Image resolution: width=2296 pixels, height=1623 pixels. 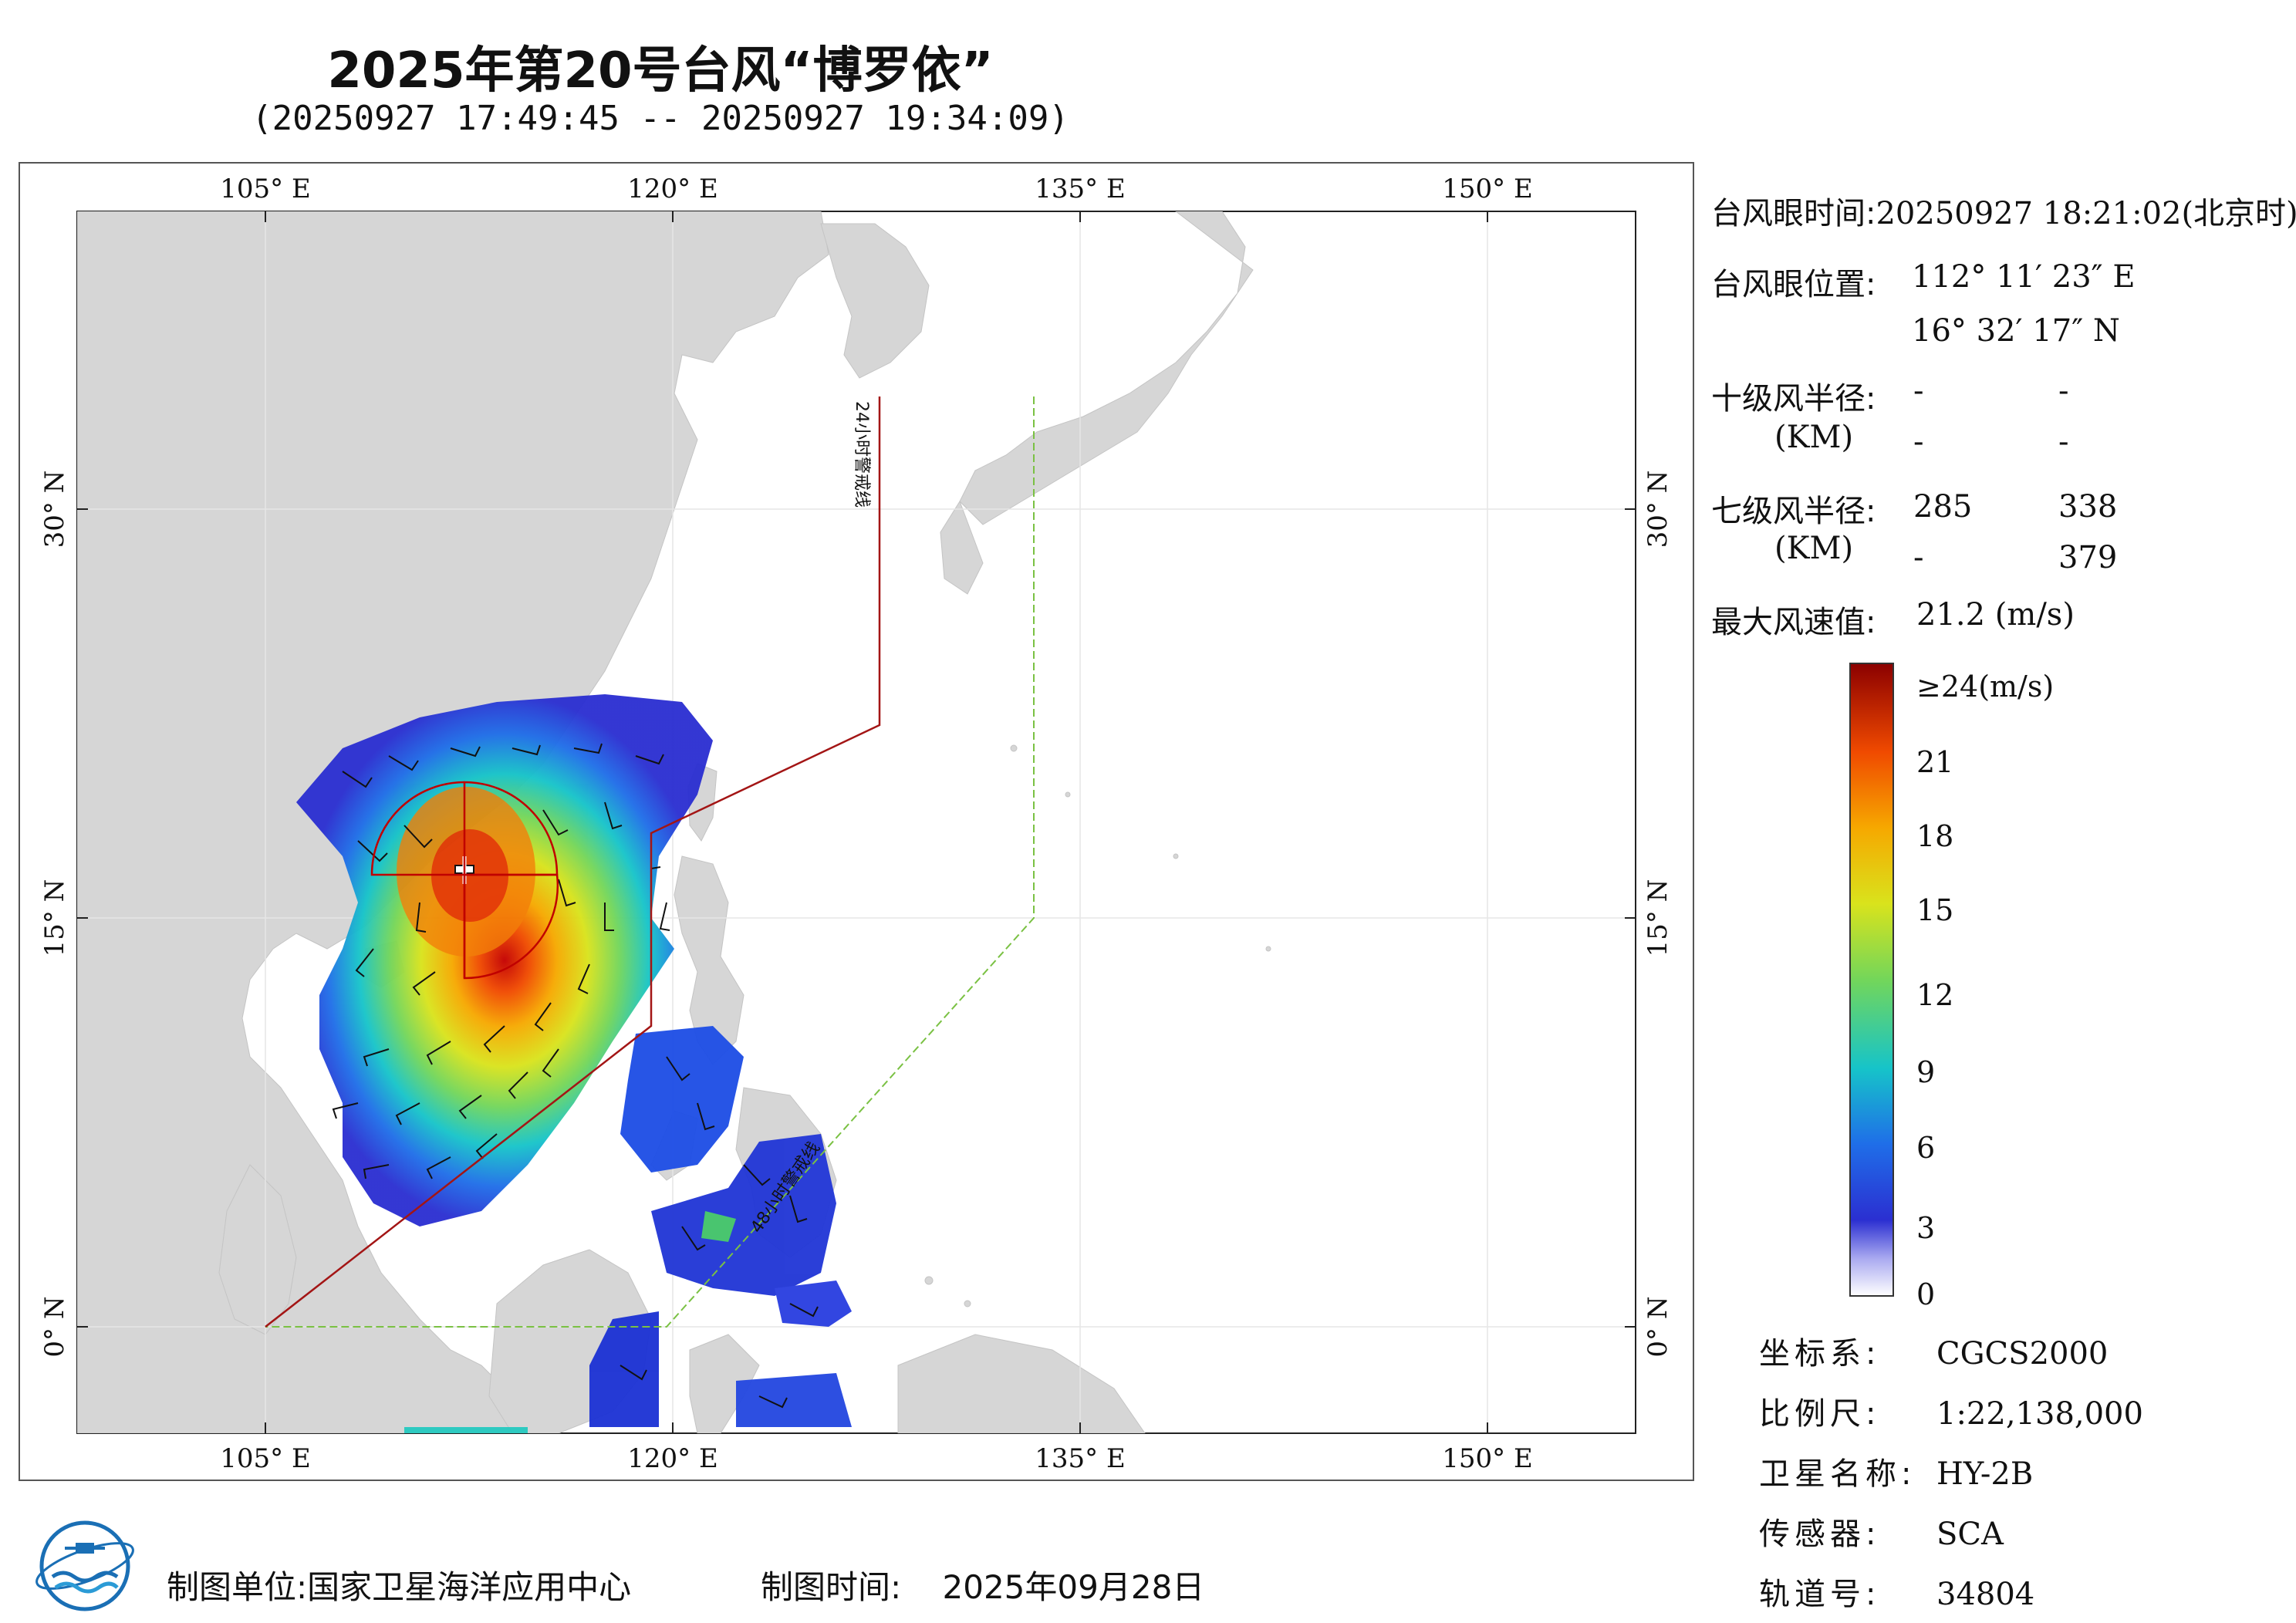 I want to click on satellite-row: 卫星名称: HY-2B, so click(x=1897, y=1474).